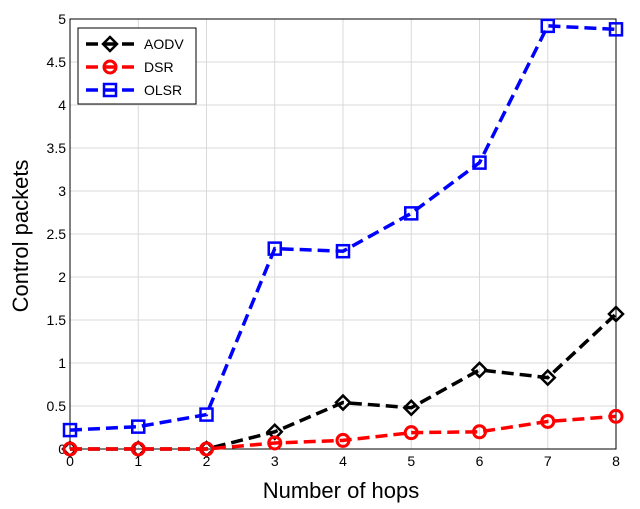 This screenshot has width=640, height=509. What do you see at coordinates (62, 363) in the screenshot?
I see `y-tick-label: 1` at bounding box center [62, 363].